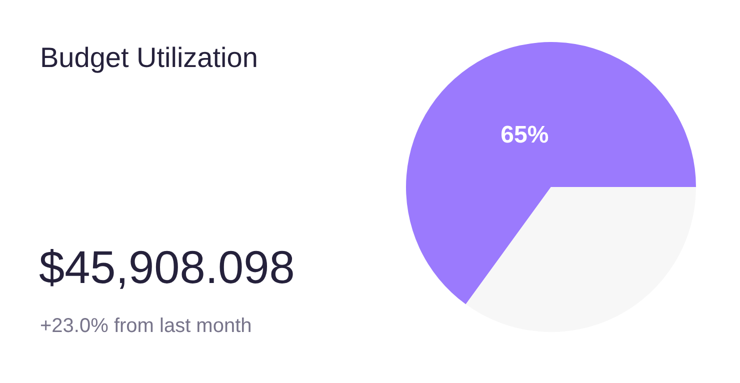 The width and height of the screenshot is (740, 383). What do you see at coordinates (581, 259) in the screenshot?
I see `pie-slice` at bounding box center [581, 259].